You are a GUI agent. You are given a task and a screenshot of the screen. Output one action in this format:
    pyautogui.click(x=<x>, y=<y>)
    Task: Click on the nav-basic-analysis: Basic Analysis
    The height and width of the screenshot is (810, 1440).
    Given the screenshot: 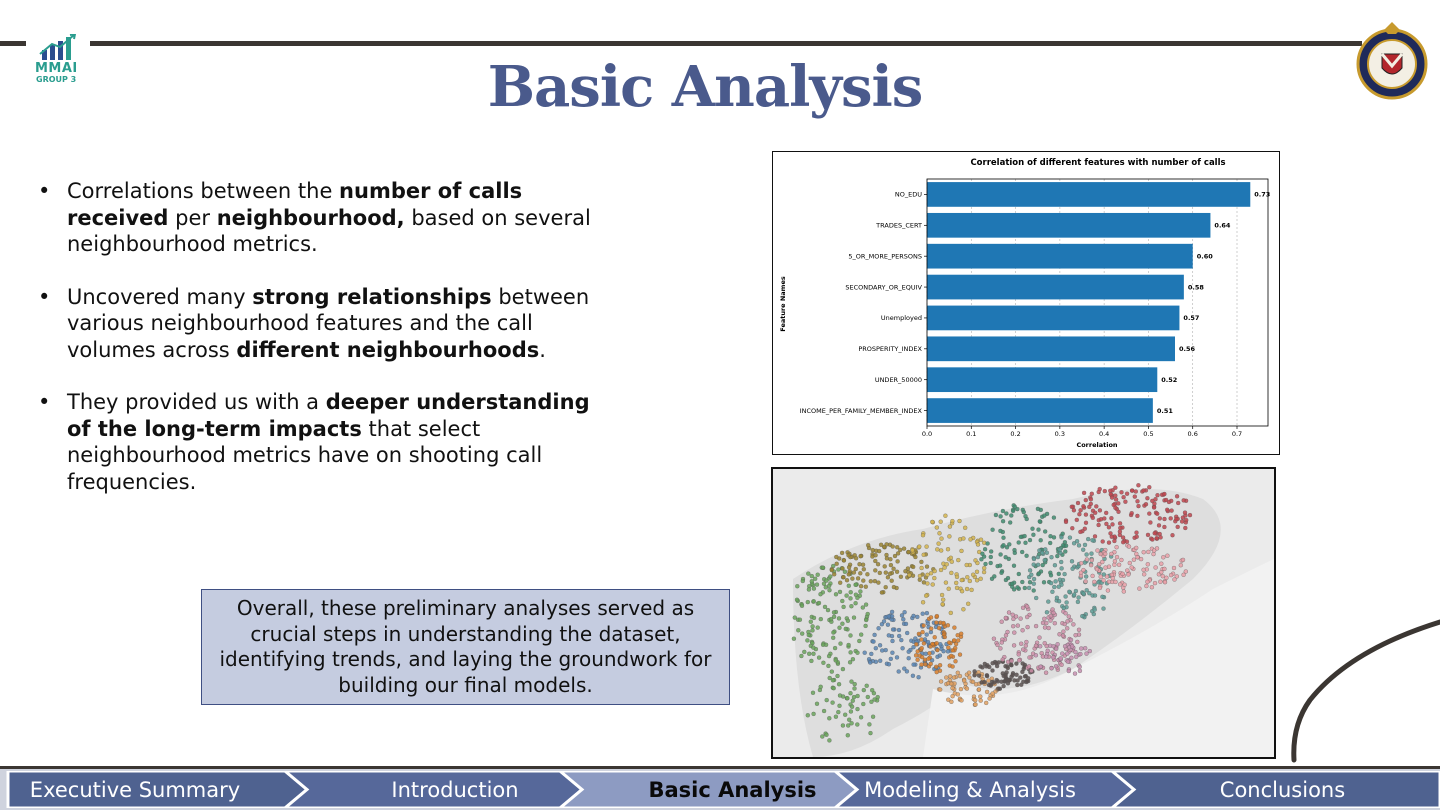 What is the action you would take?
    pyautogui.click(x=732, y=789)
    